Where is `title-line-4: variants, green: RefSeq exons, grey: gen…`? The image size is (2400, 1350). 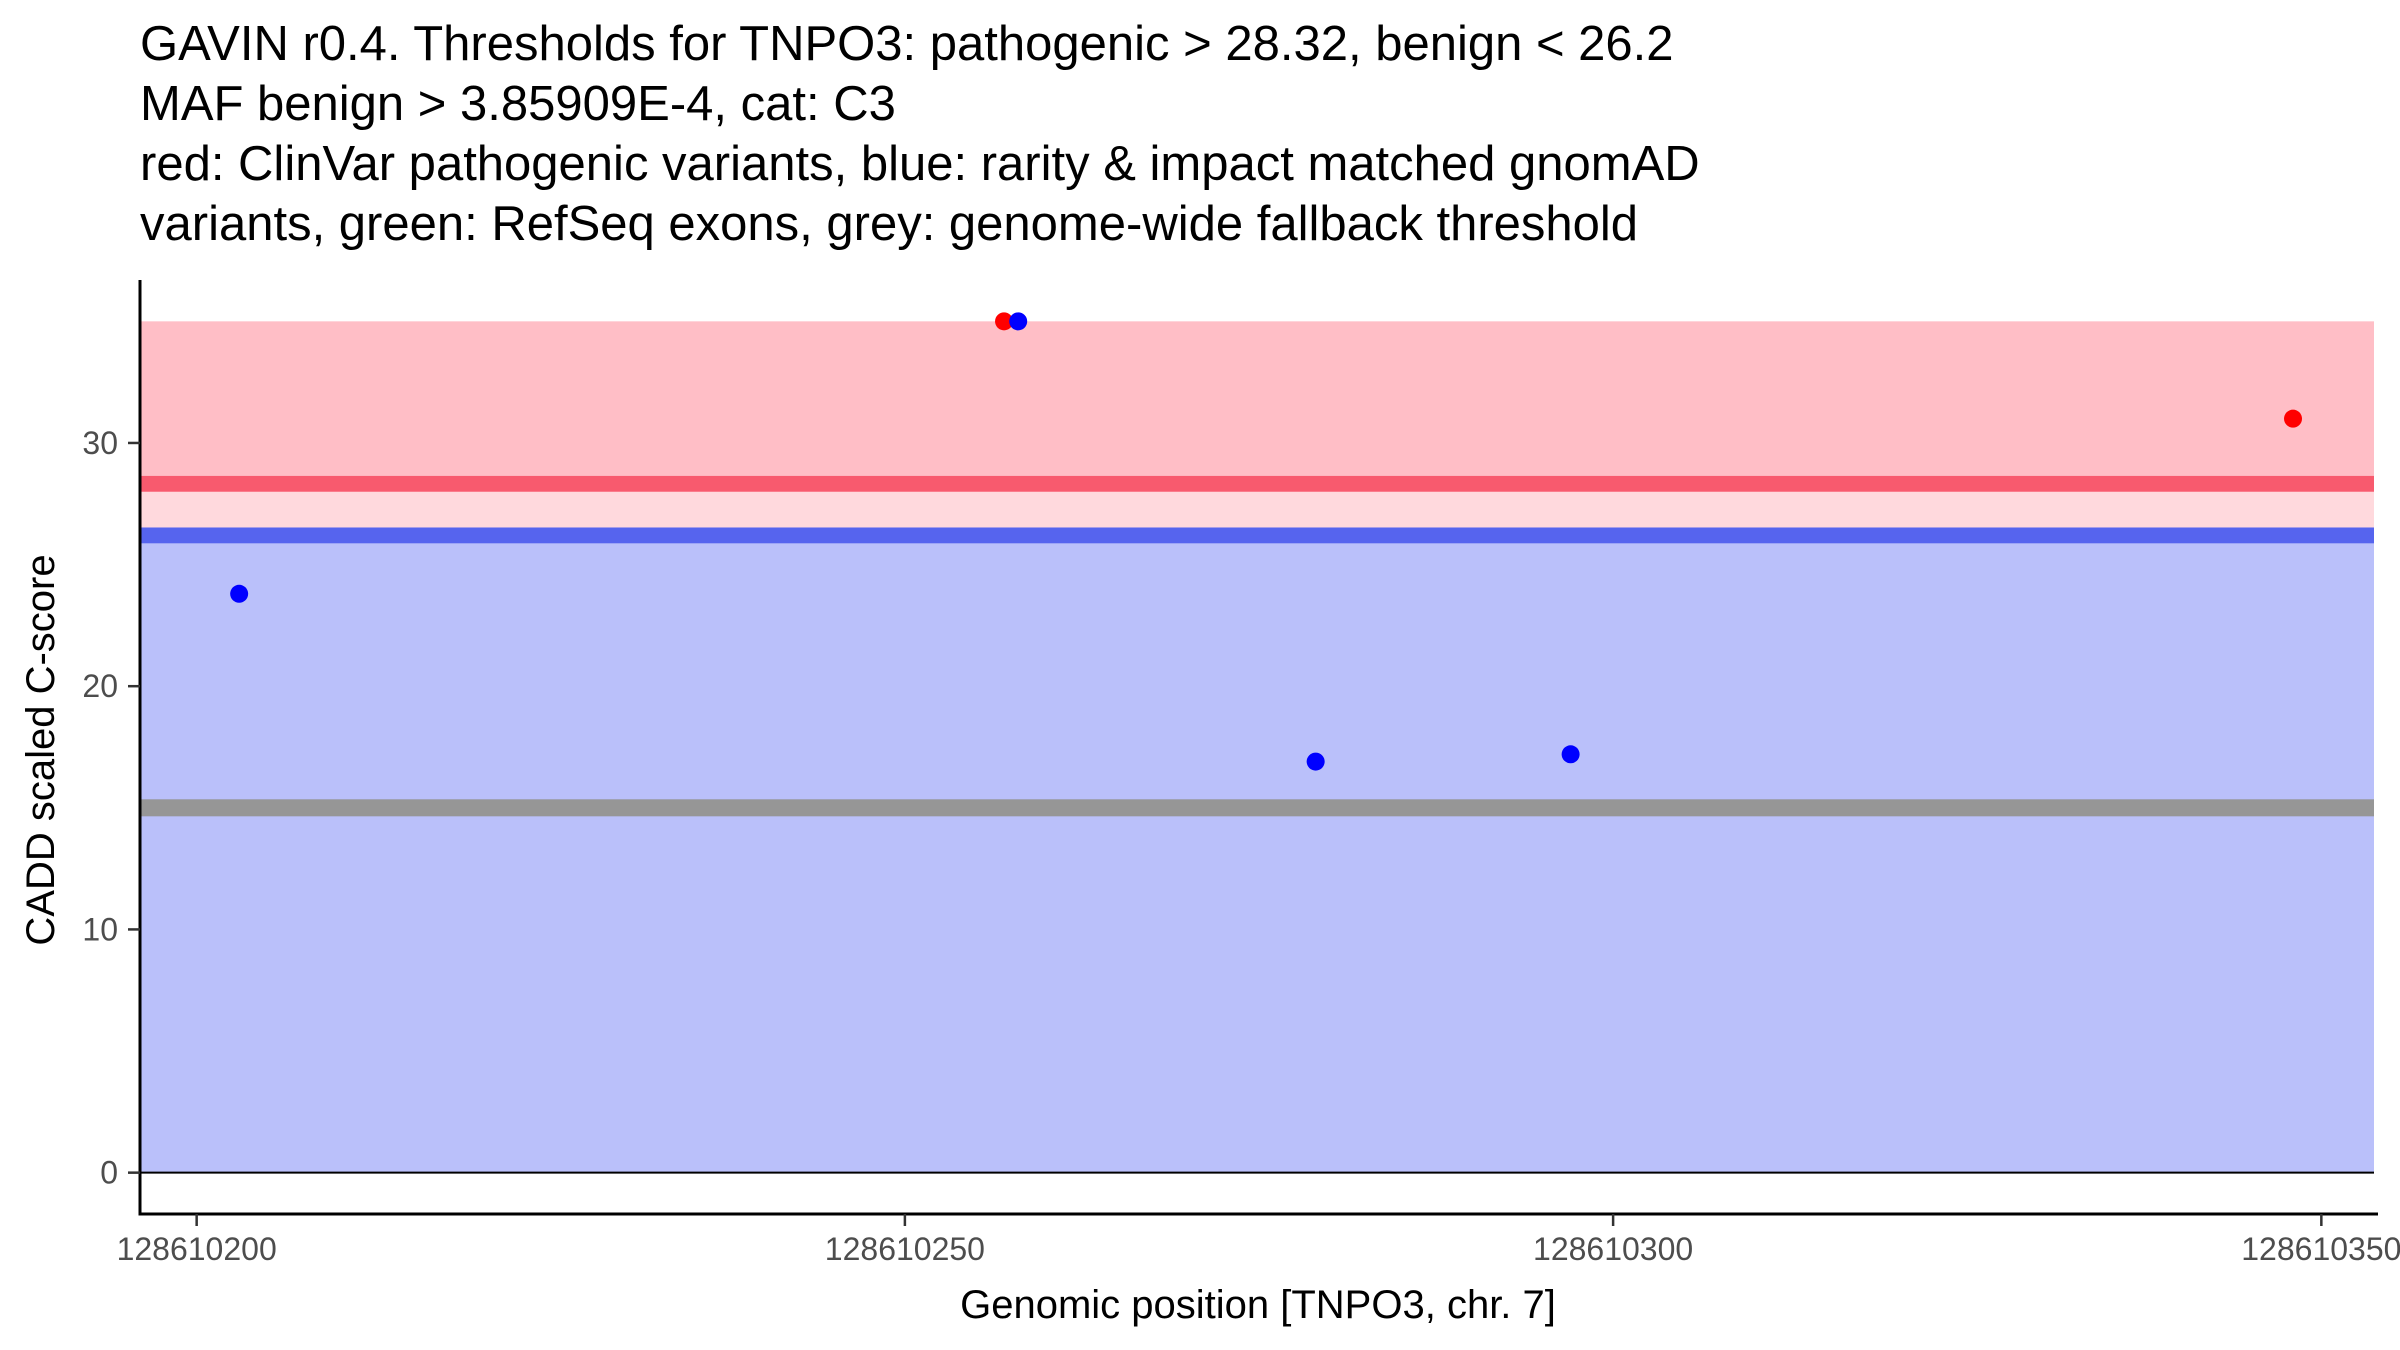 title-line-4: variants, green: RefSeq exons, grey: gen… is located at coordinates (889, 224).